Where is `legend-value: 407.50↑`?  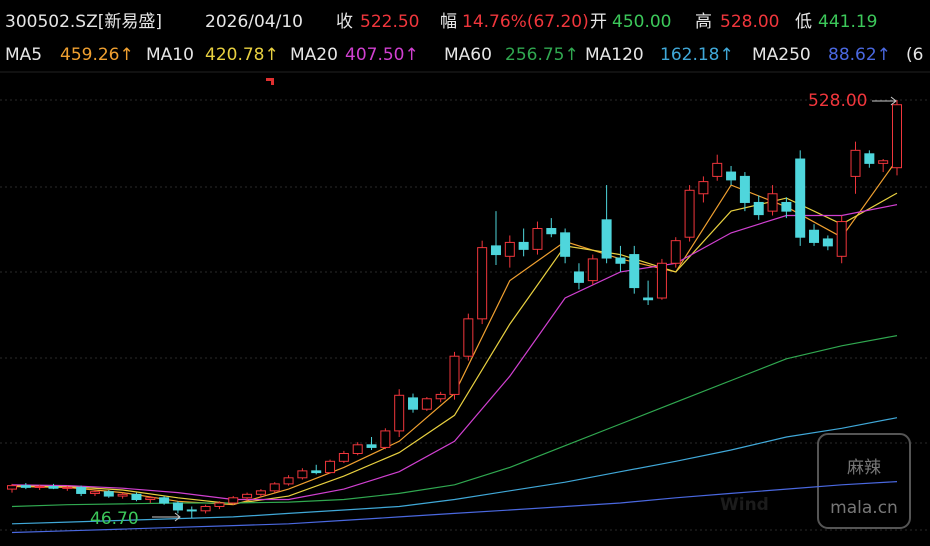
legend-value: 407.50↑ is located at coordinates (382, 55).